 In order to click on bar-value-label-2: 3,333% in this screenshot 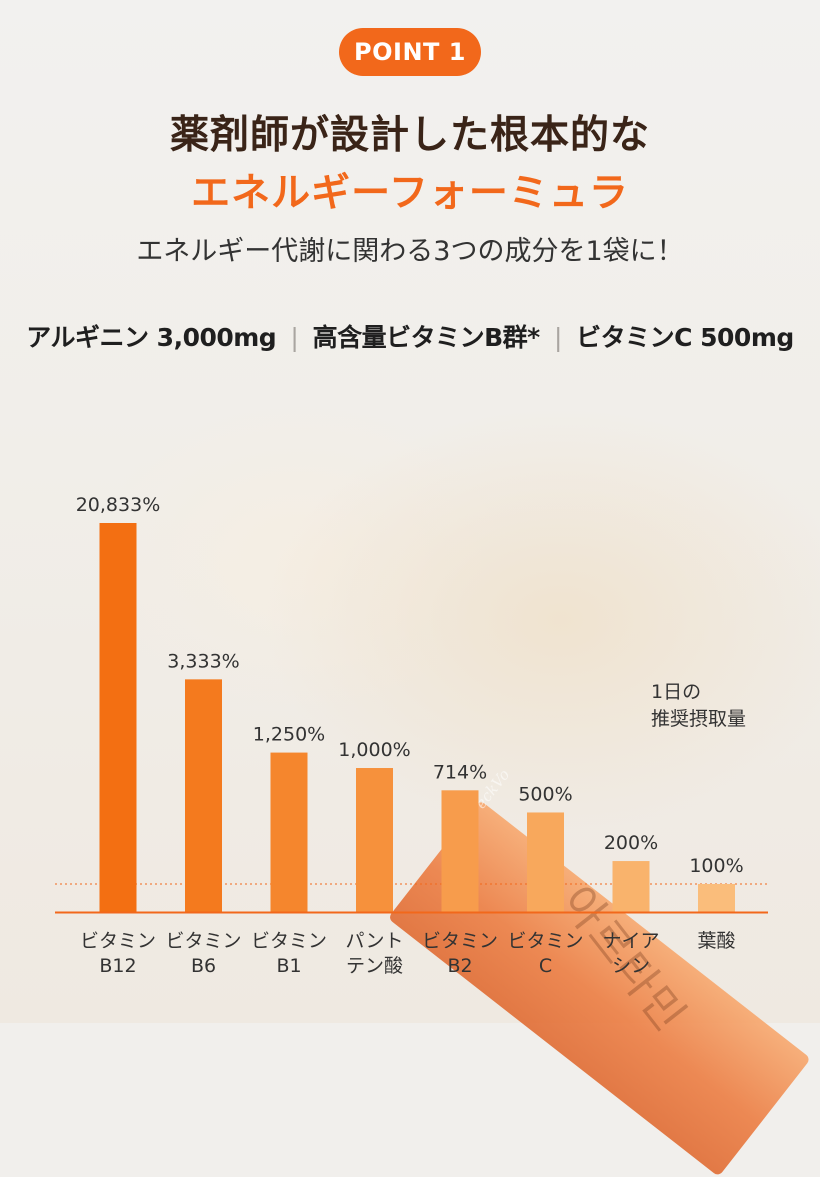, I will do `click(203, 661)`.